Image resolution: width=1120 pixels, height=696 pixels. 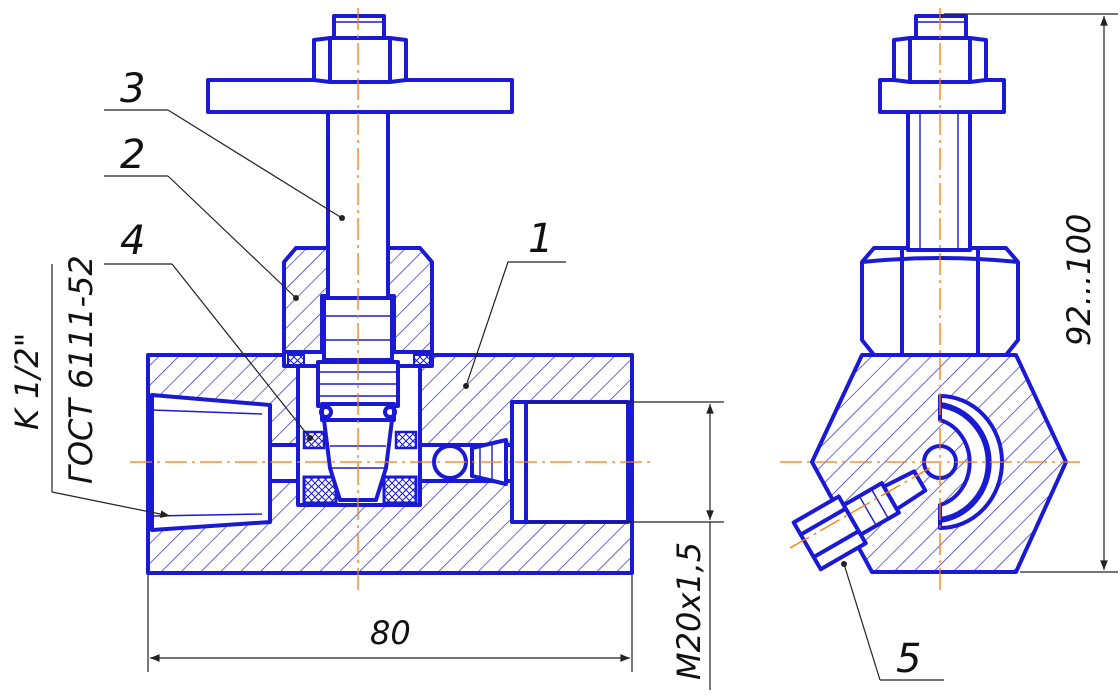 I want to click on pipe-thread-note: K 1/2", so click(x=27, y=381).